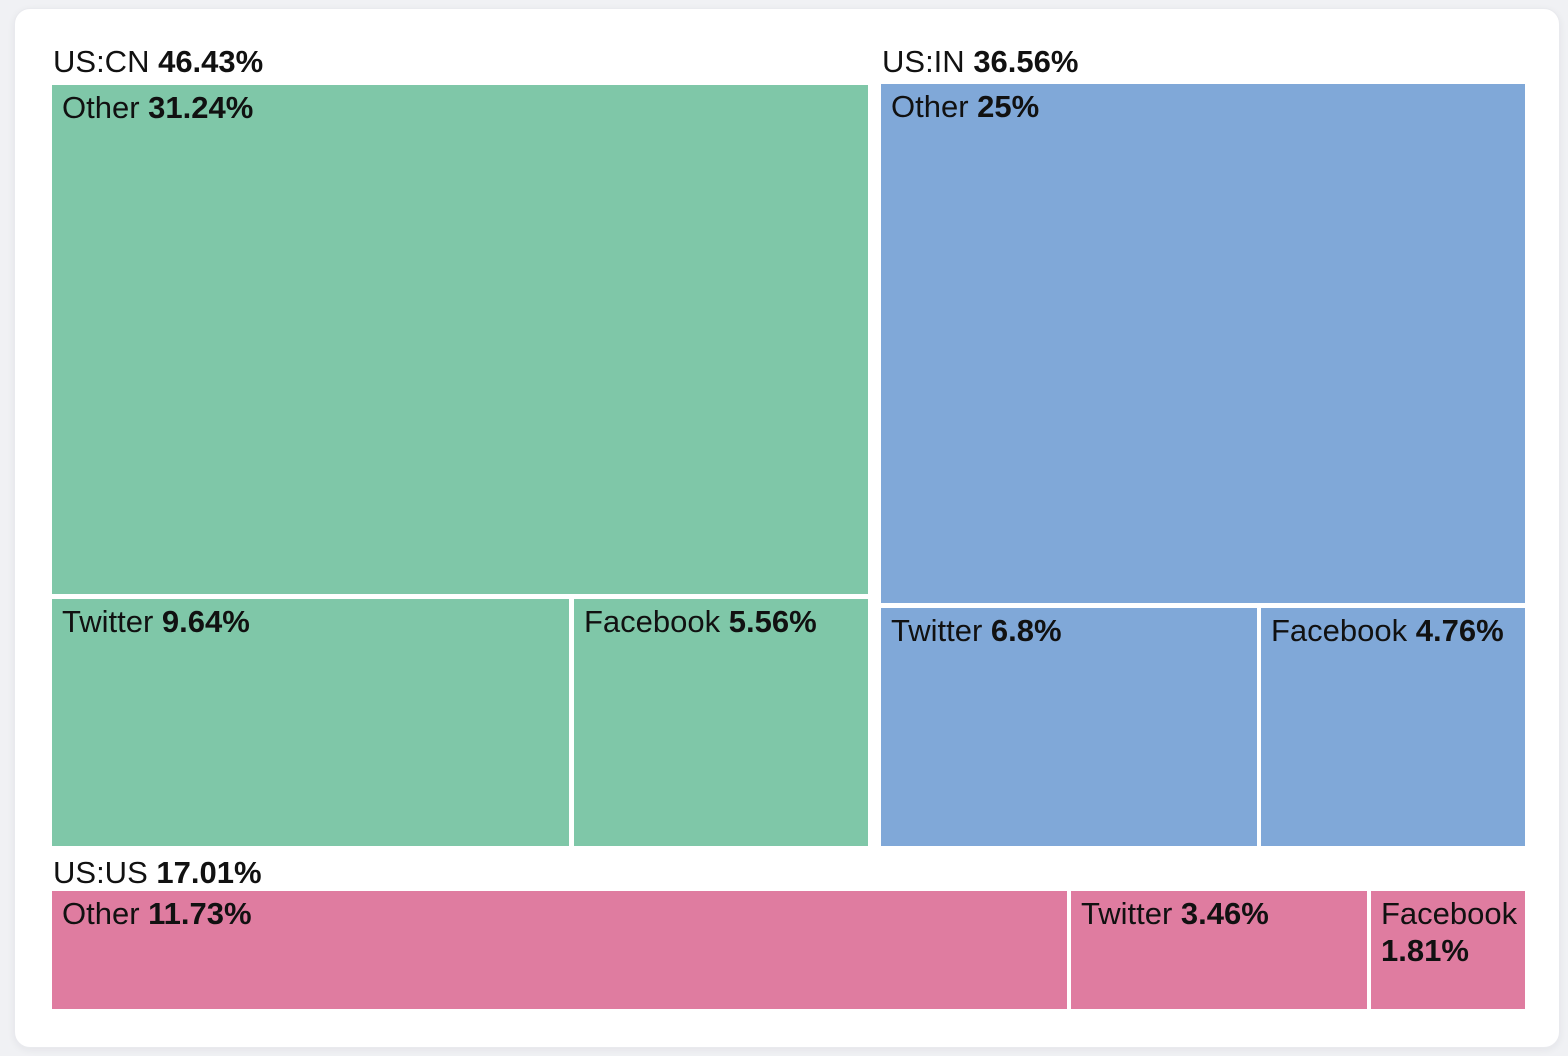 The width and height of the screenshot is (1568, 1056). I want to click on cell-value: 3.46%, so click(1224, 913).